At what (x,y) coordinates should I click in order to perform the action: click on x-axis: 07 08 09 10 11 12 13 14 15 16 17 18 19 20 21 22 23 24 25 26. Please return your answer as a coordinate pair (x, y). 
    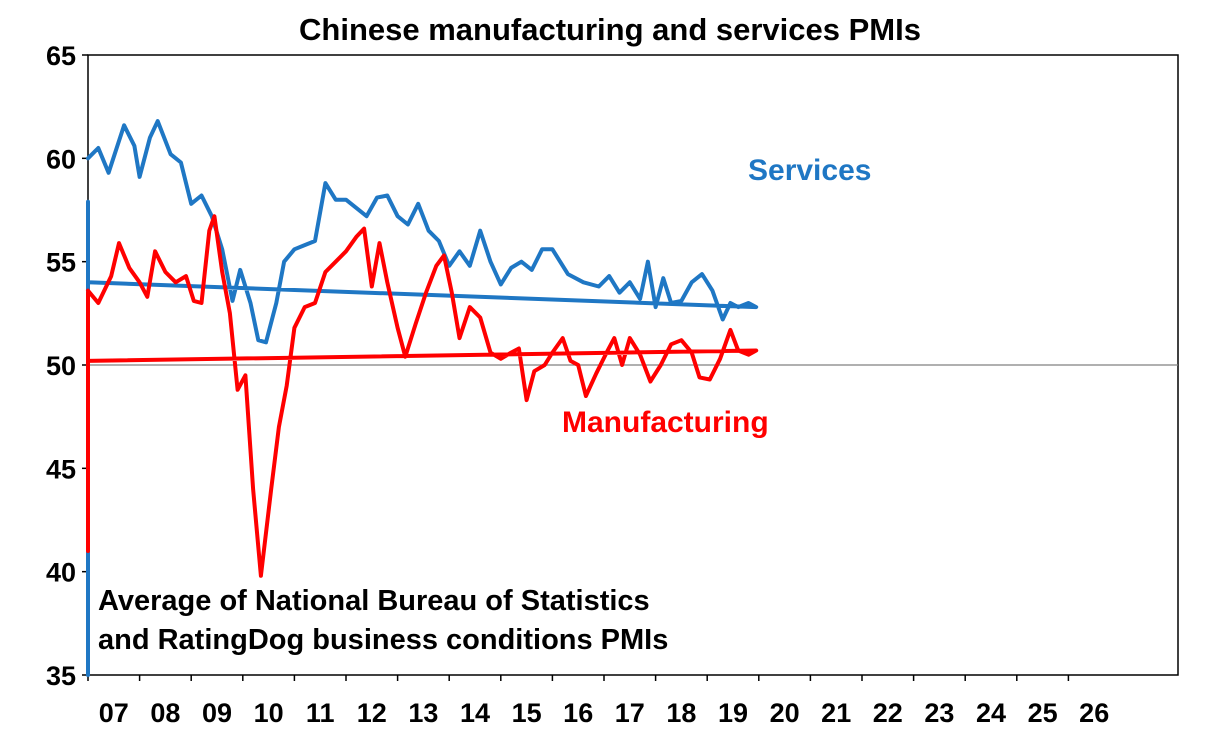
    Looking at the image, I should click on (598, 701).